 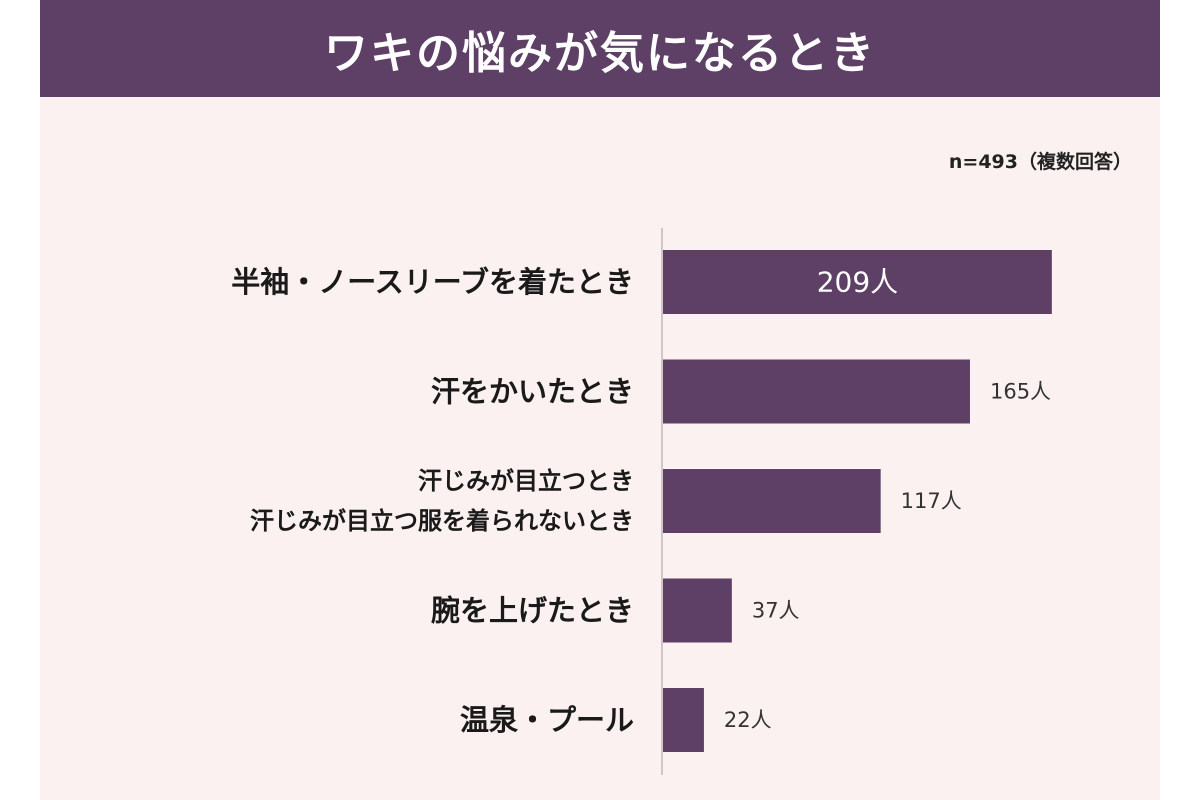 What do you see at coordinates (600, 53) in the screenshot?
I see `chart-title: ワキの悩みが気になるとき` at bounding box center [600, 53].